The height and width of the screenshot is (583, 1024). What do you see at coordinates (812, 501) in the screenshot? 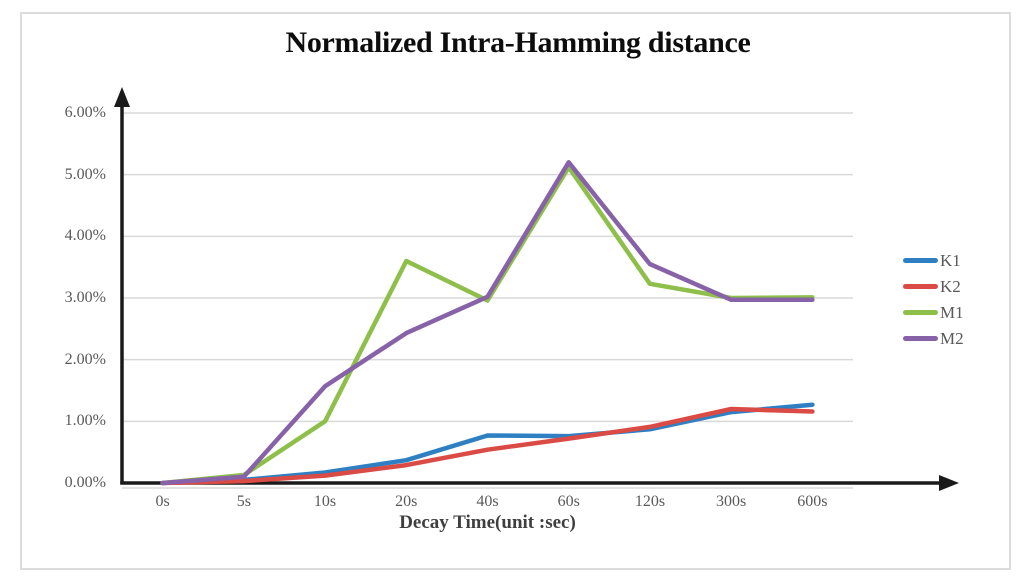
I see `x-axis-tick-label: 600s` at bounding box center [812, 501].